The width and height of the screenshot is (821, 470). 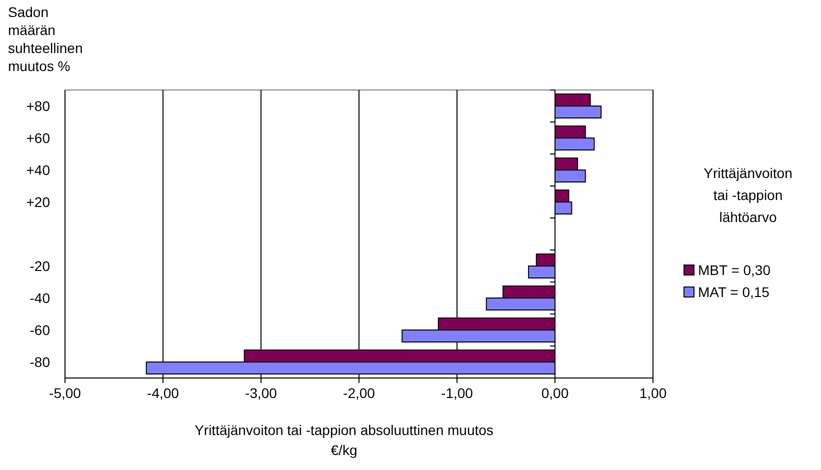 I want to click on y-tick-label: -60, so click(x=40, y=330).